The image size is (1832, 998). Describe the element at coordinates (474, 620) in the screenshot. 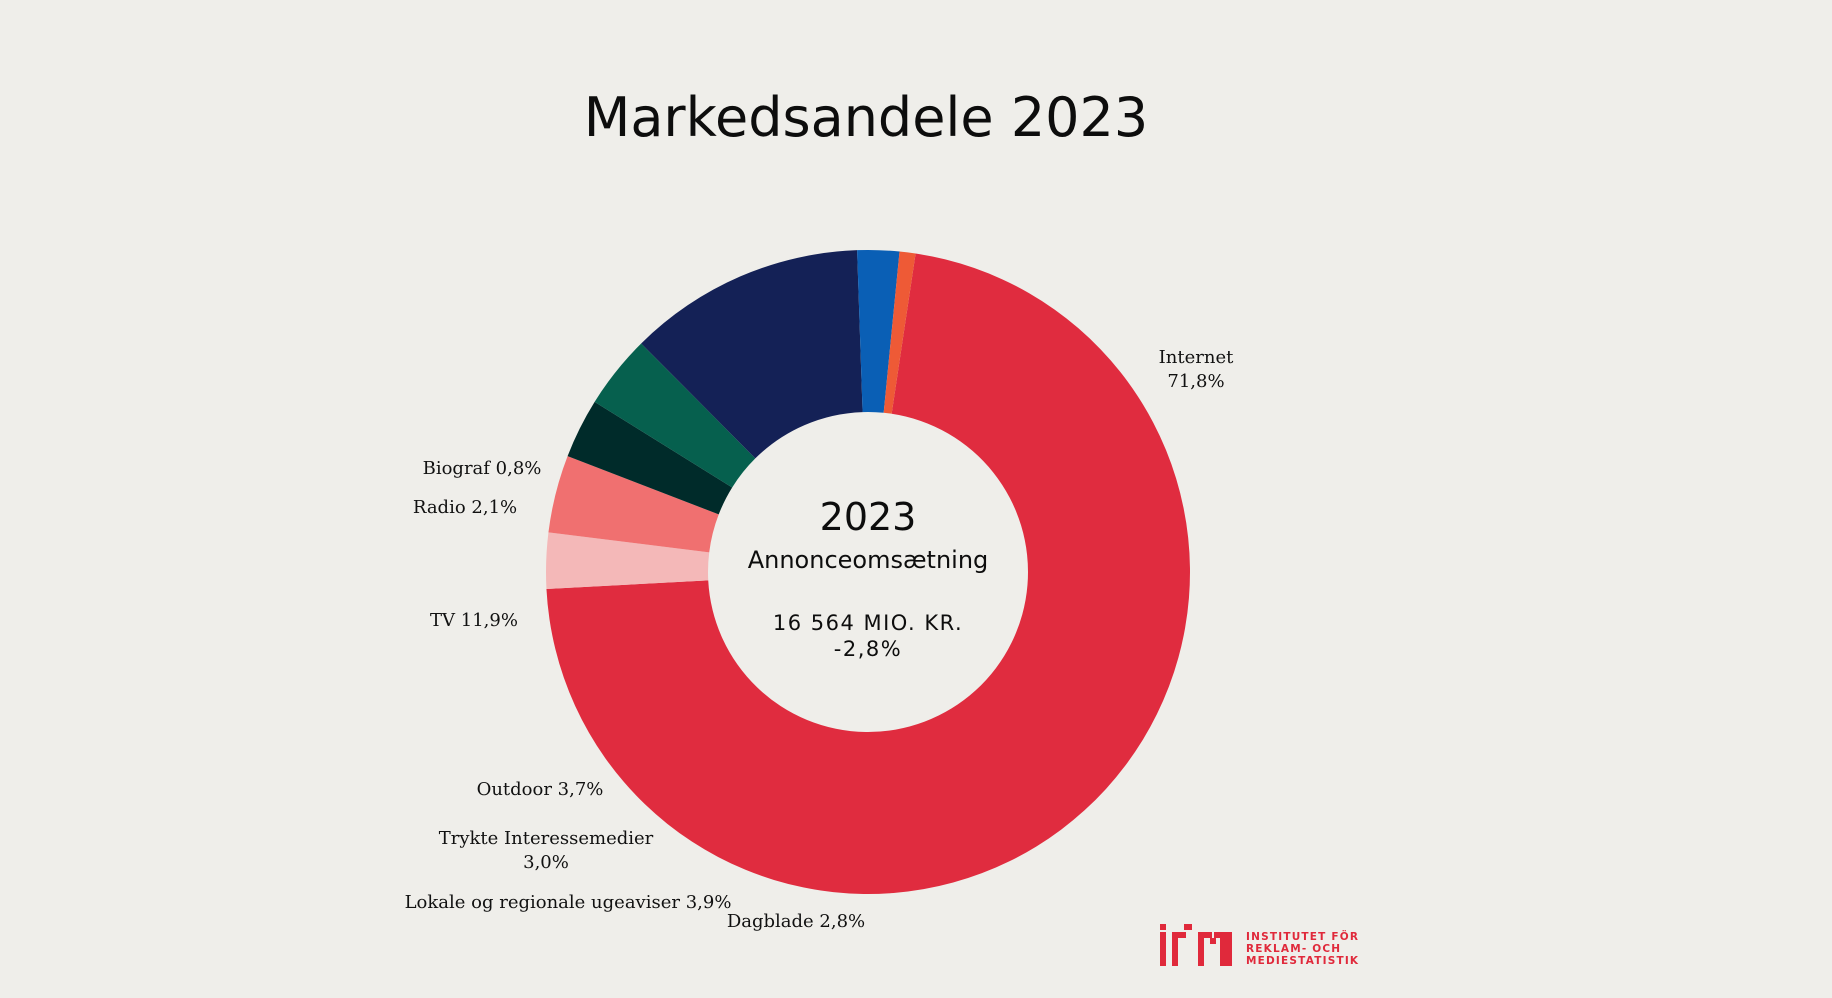

I see `slice-label-6: TV 11,9%` at that location.